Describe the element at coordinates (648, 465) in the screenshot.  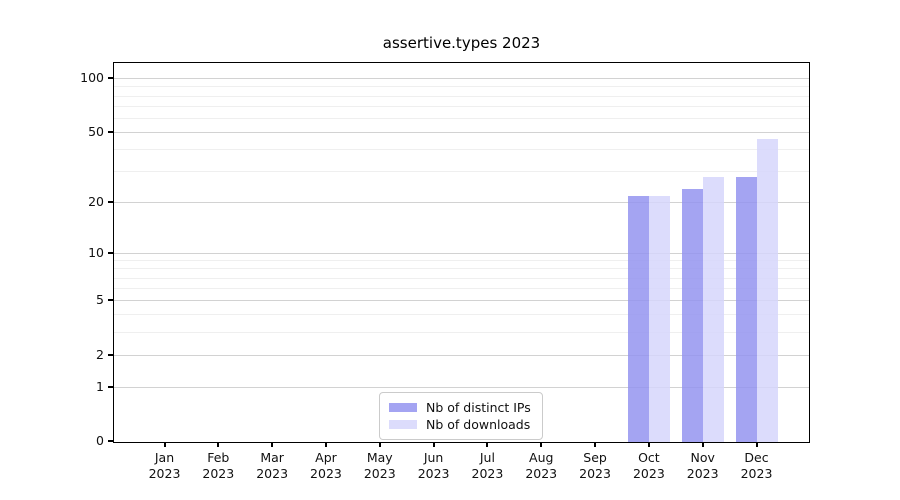
I see `x-tick-label: Oct 2023` at that location.